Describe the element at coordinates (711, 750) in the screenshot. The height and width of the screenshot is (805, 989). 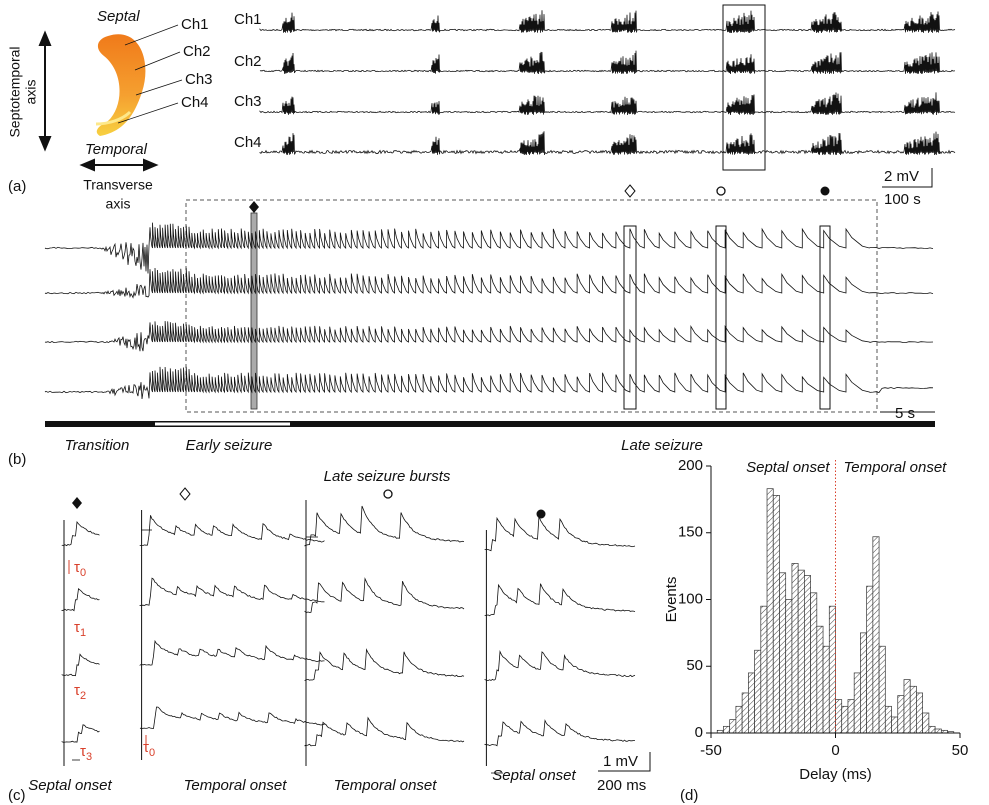
I see `x-tick-label: -50` at that location.